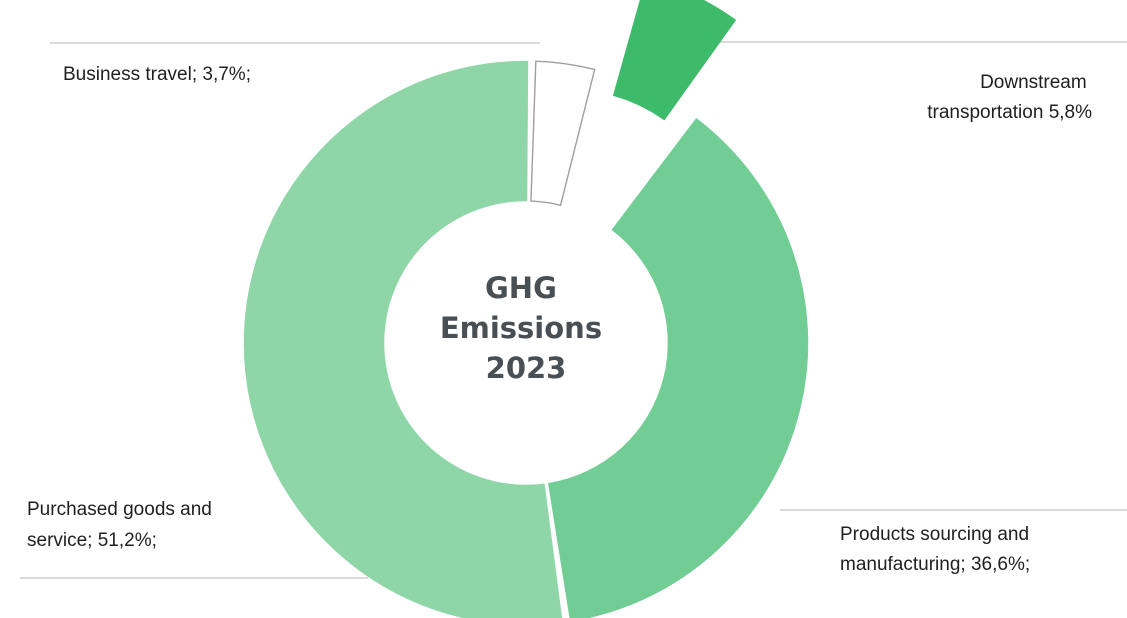 The height and width of the screenshot is (618, 1127). I want to click on slice-label-downstream-transportation: Downstream transportation 5,8%, so click(1009, 97).